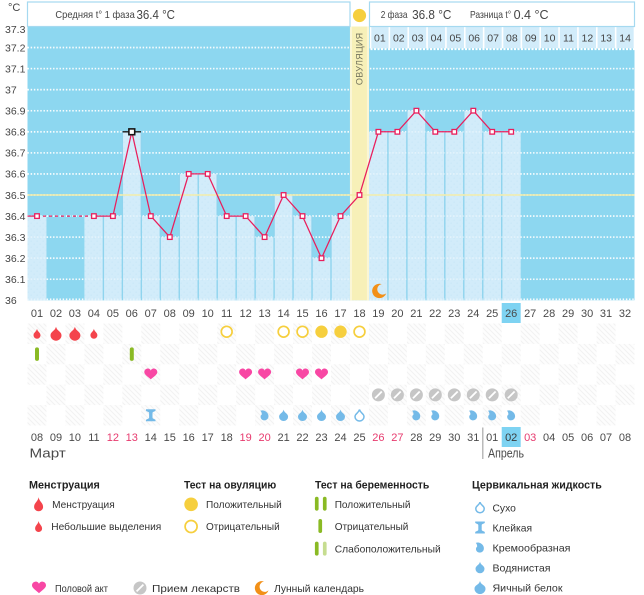 The width and height of the screenshot is (644, 595). Describe the element at coordinates (15, 196) in the screenshot. I see `svg-text: 36.5` at that location.